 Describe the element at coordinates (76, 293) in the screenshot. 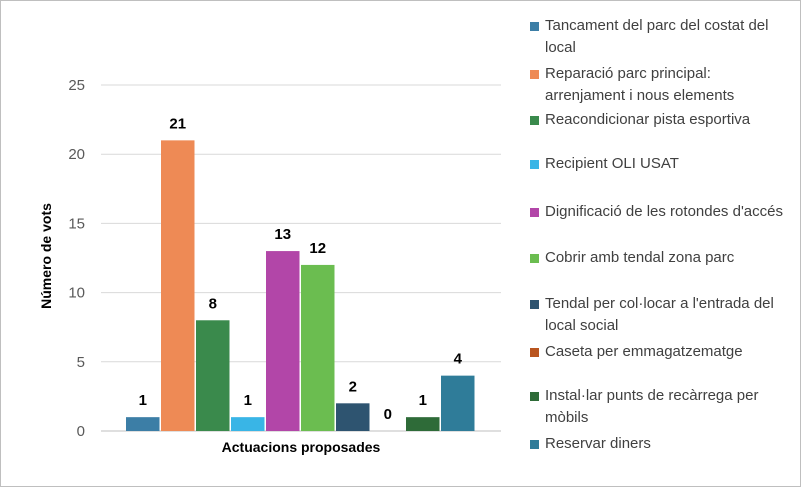

I see `y-tick-label: 10` at that location.